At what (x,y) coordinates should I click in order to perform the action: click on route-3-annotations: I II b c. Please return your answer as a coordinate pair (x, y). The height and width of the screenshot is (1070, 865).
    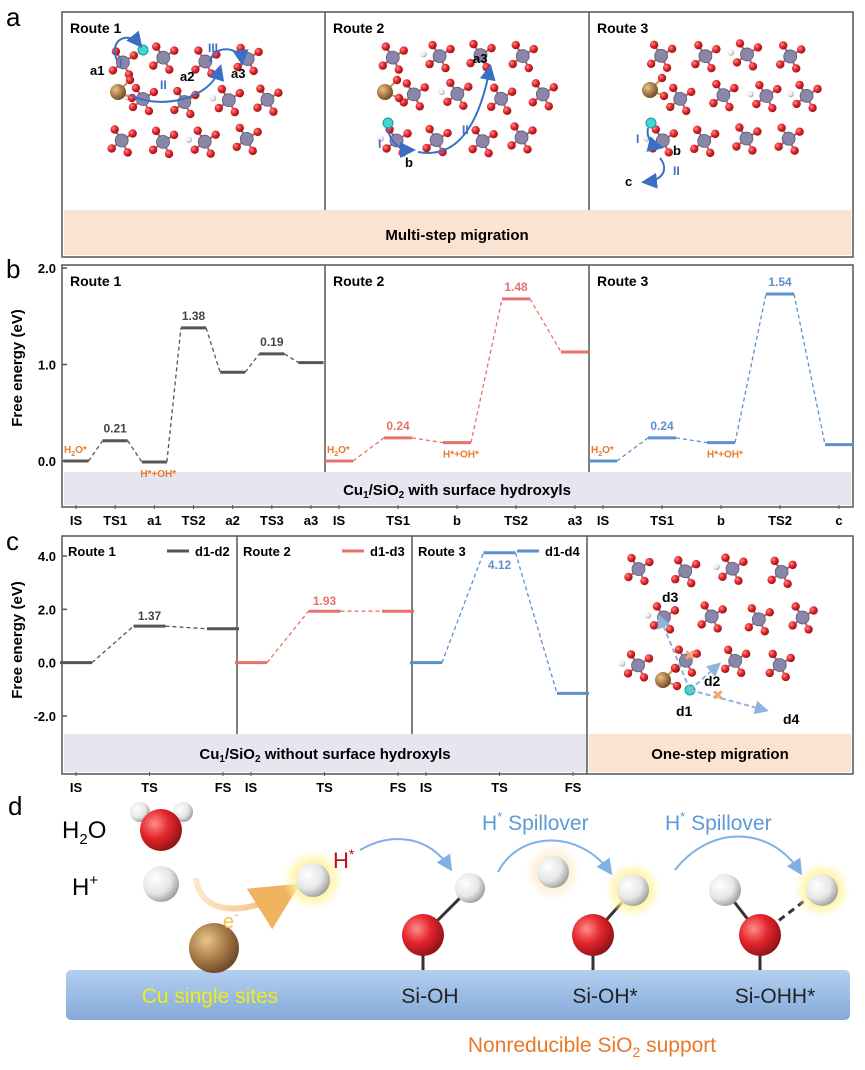
    Looking at the image, I should click on (653, 158).